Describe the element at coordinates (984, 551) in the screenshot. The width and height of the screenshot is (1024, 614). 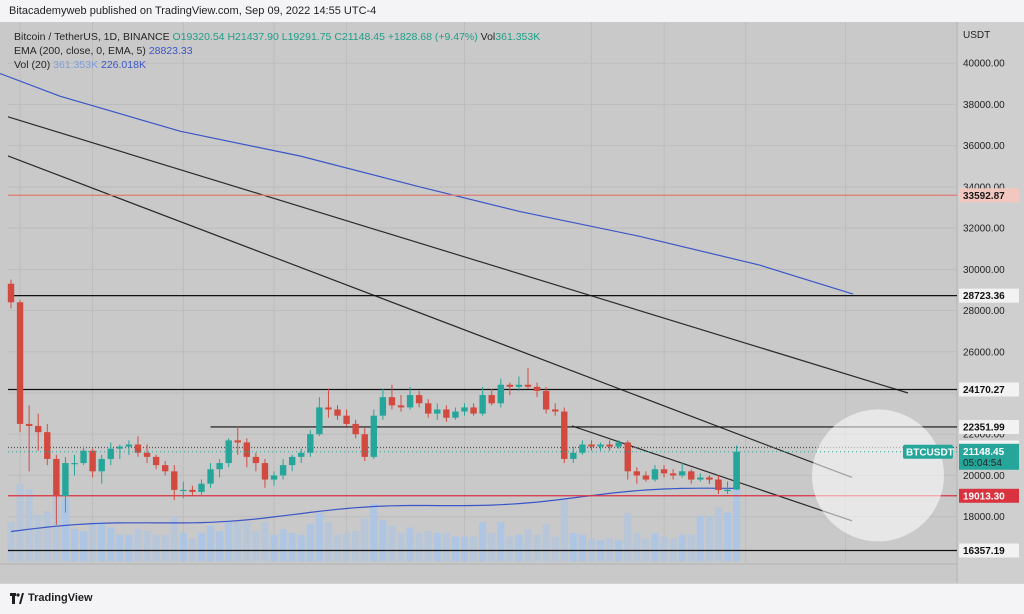
I see `level-label: 16357.19` at that location.